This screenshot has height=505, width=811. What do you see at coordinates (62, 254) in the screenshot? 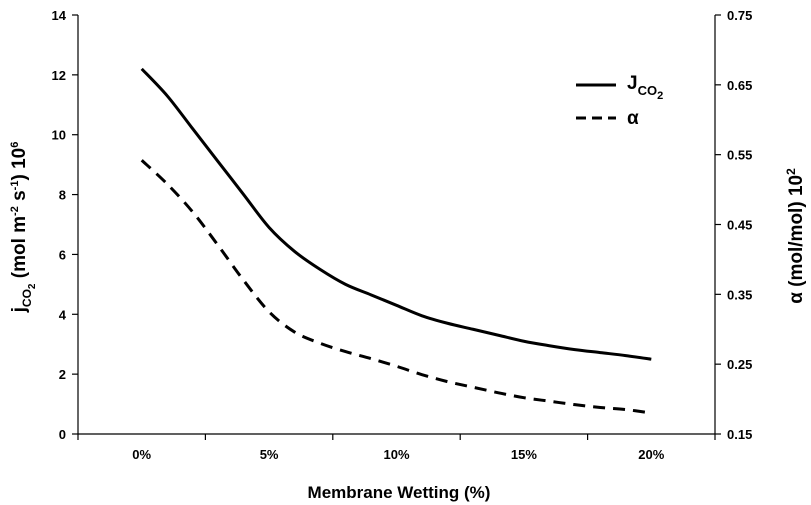
I see `y-tick-label: 6` at bounding box center [62, 254].